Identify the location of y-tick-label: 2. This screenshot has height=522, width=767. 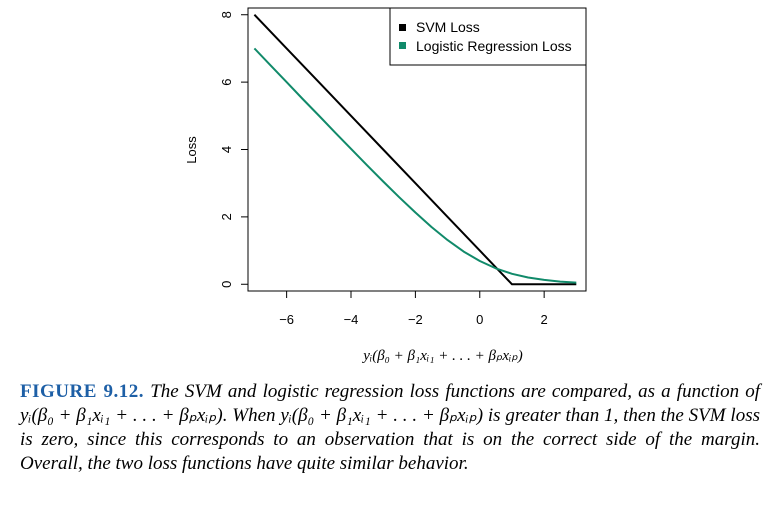
(226, 216).